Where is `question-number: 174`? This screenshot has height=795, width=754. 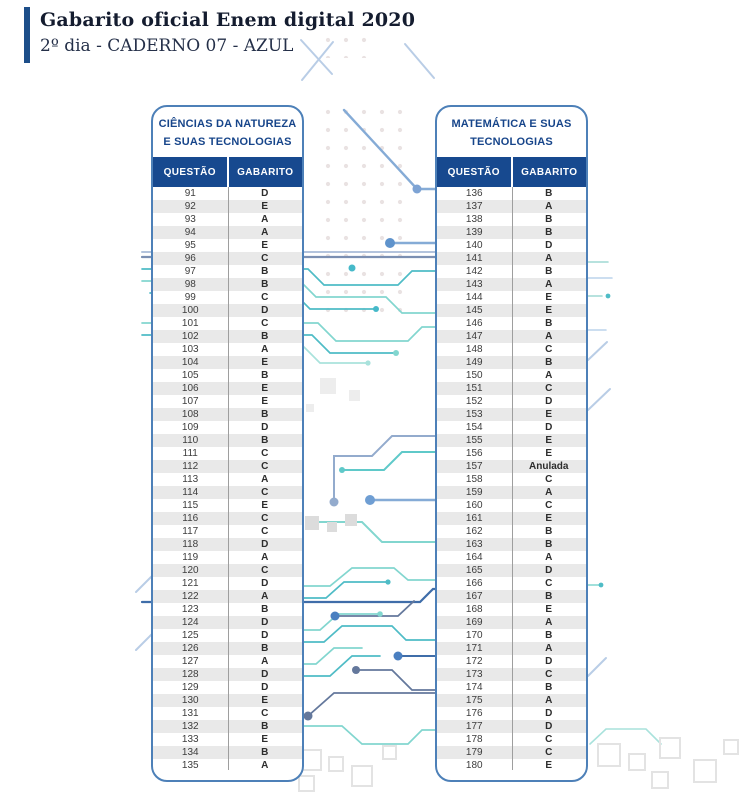 question-number: 174 is located at coordinates (474, 687).